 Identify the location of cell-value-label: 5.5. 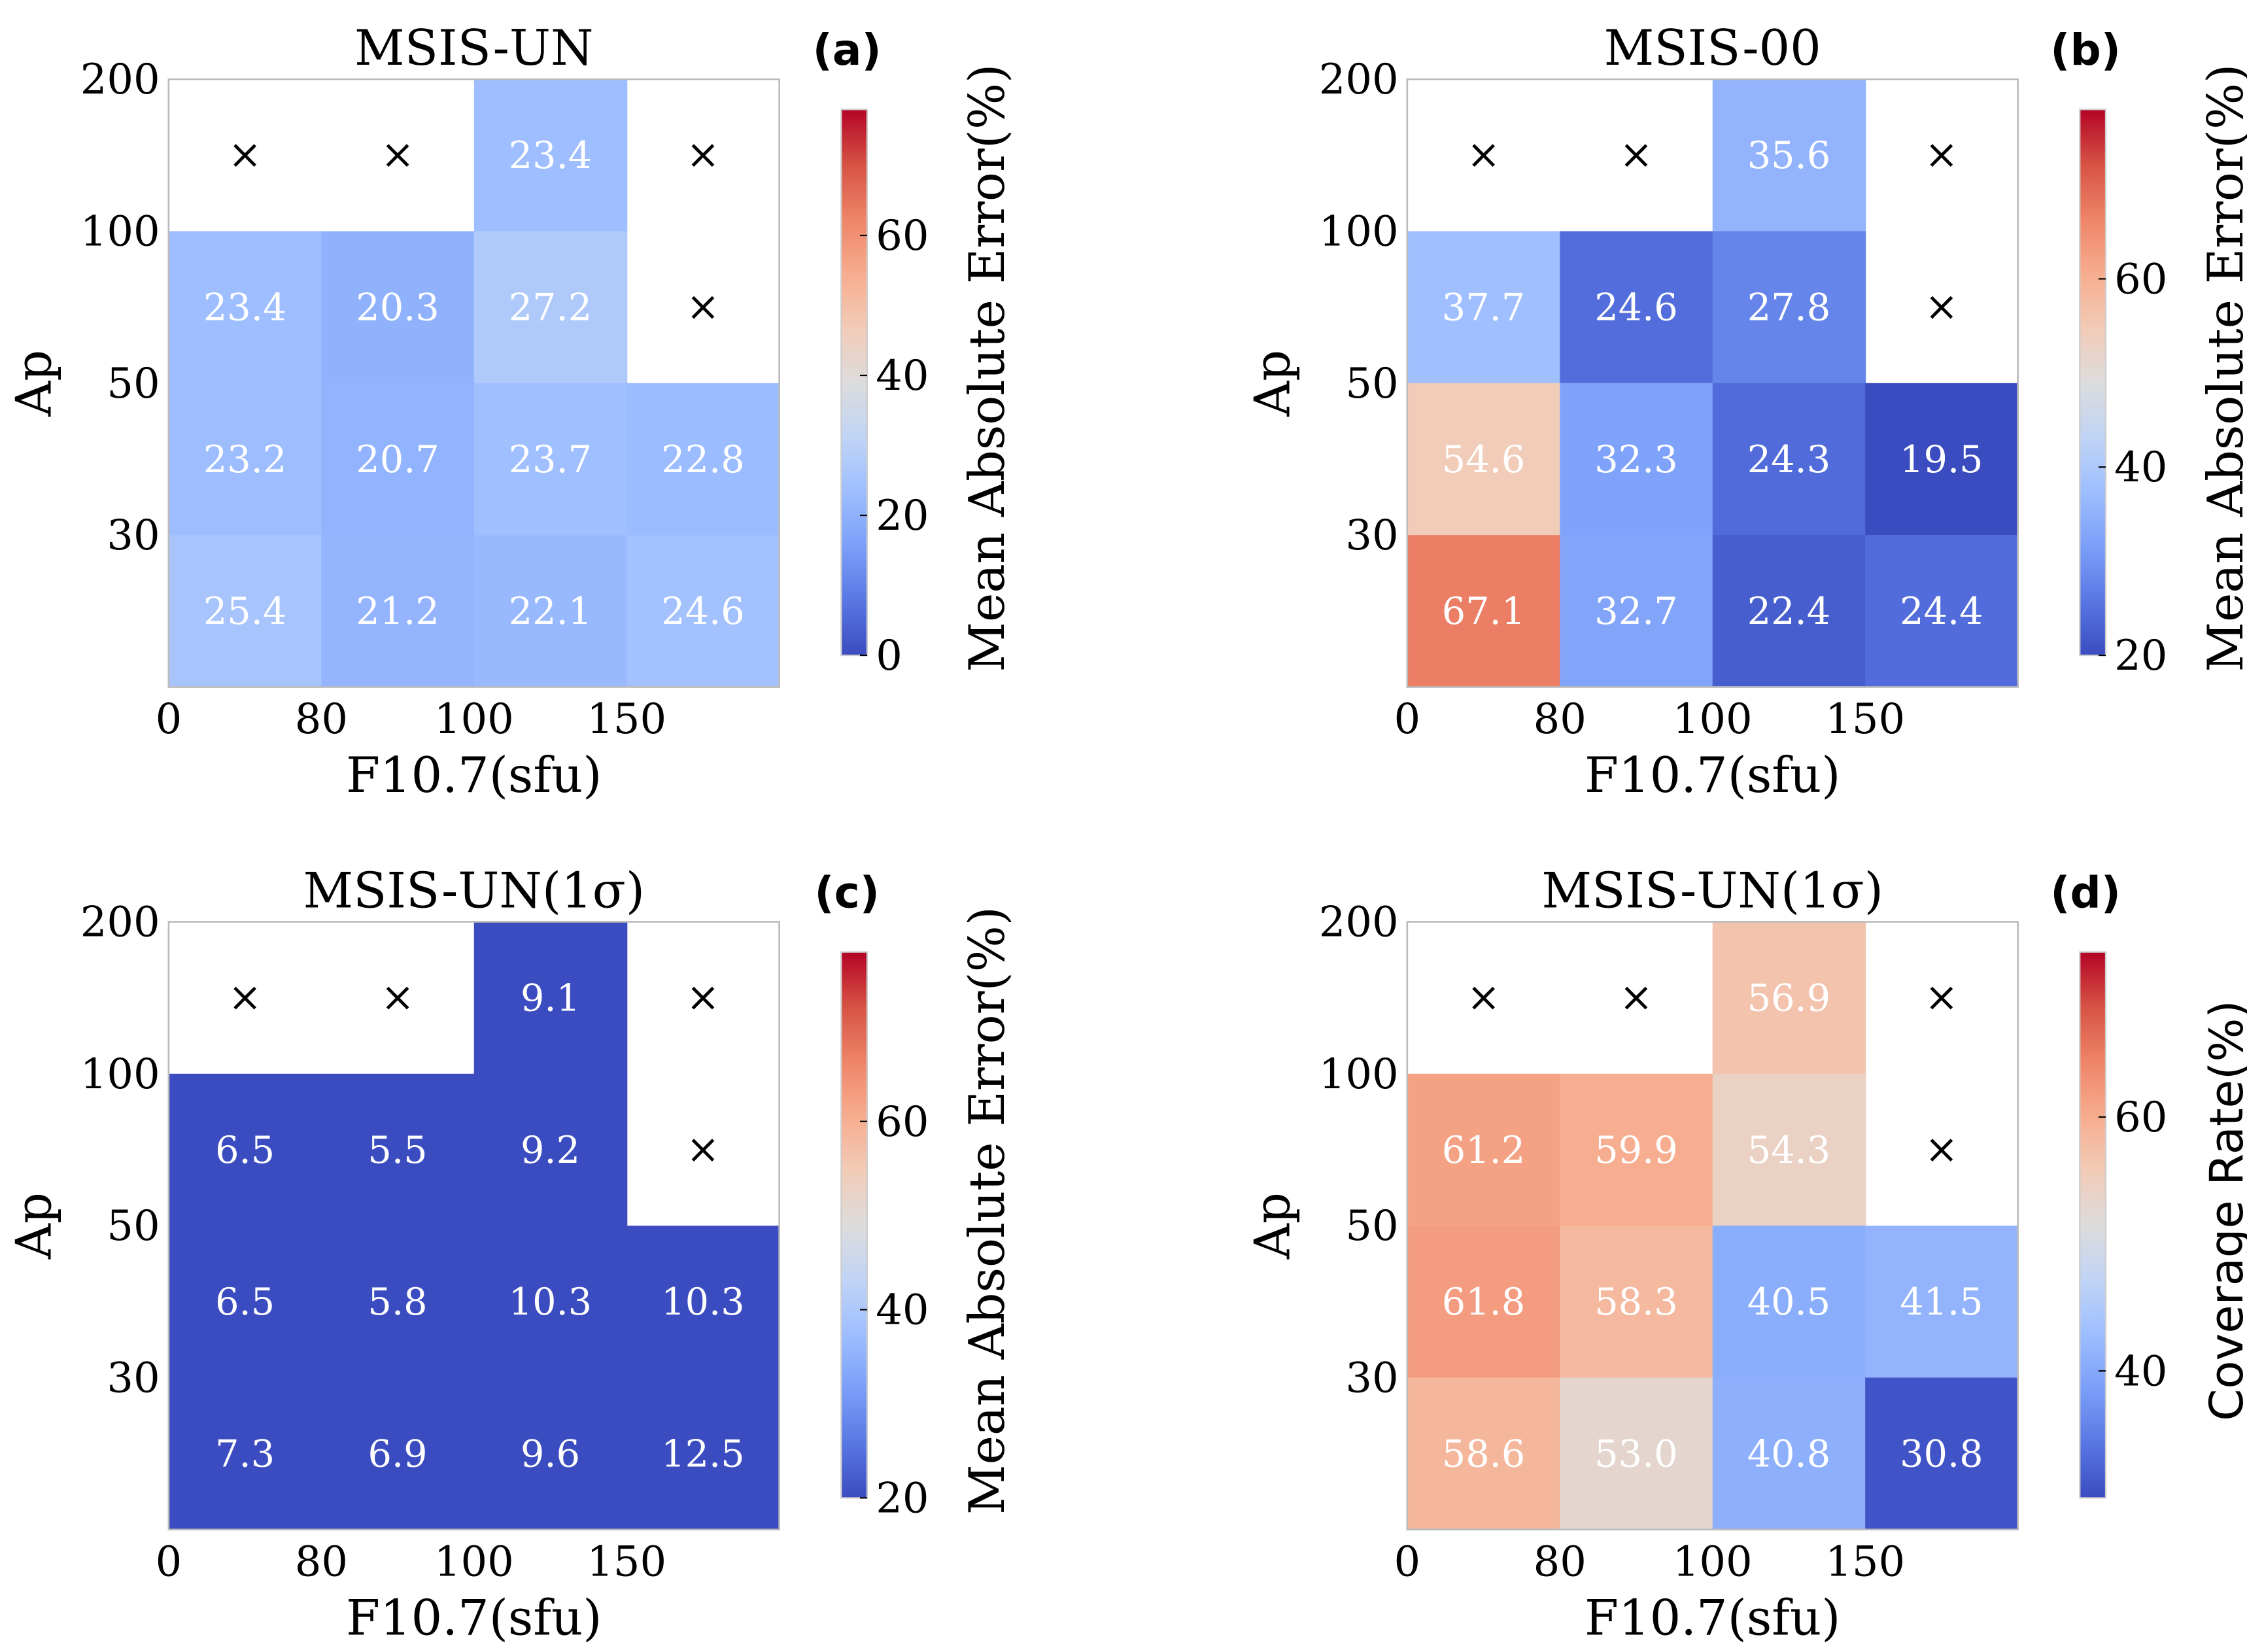
(398, 1150).